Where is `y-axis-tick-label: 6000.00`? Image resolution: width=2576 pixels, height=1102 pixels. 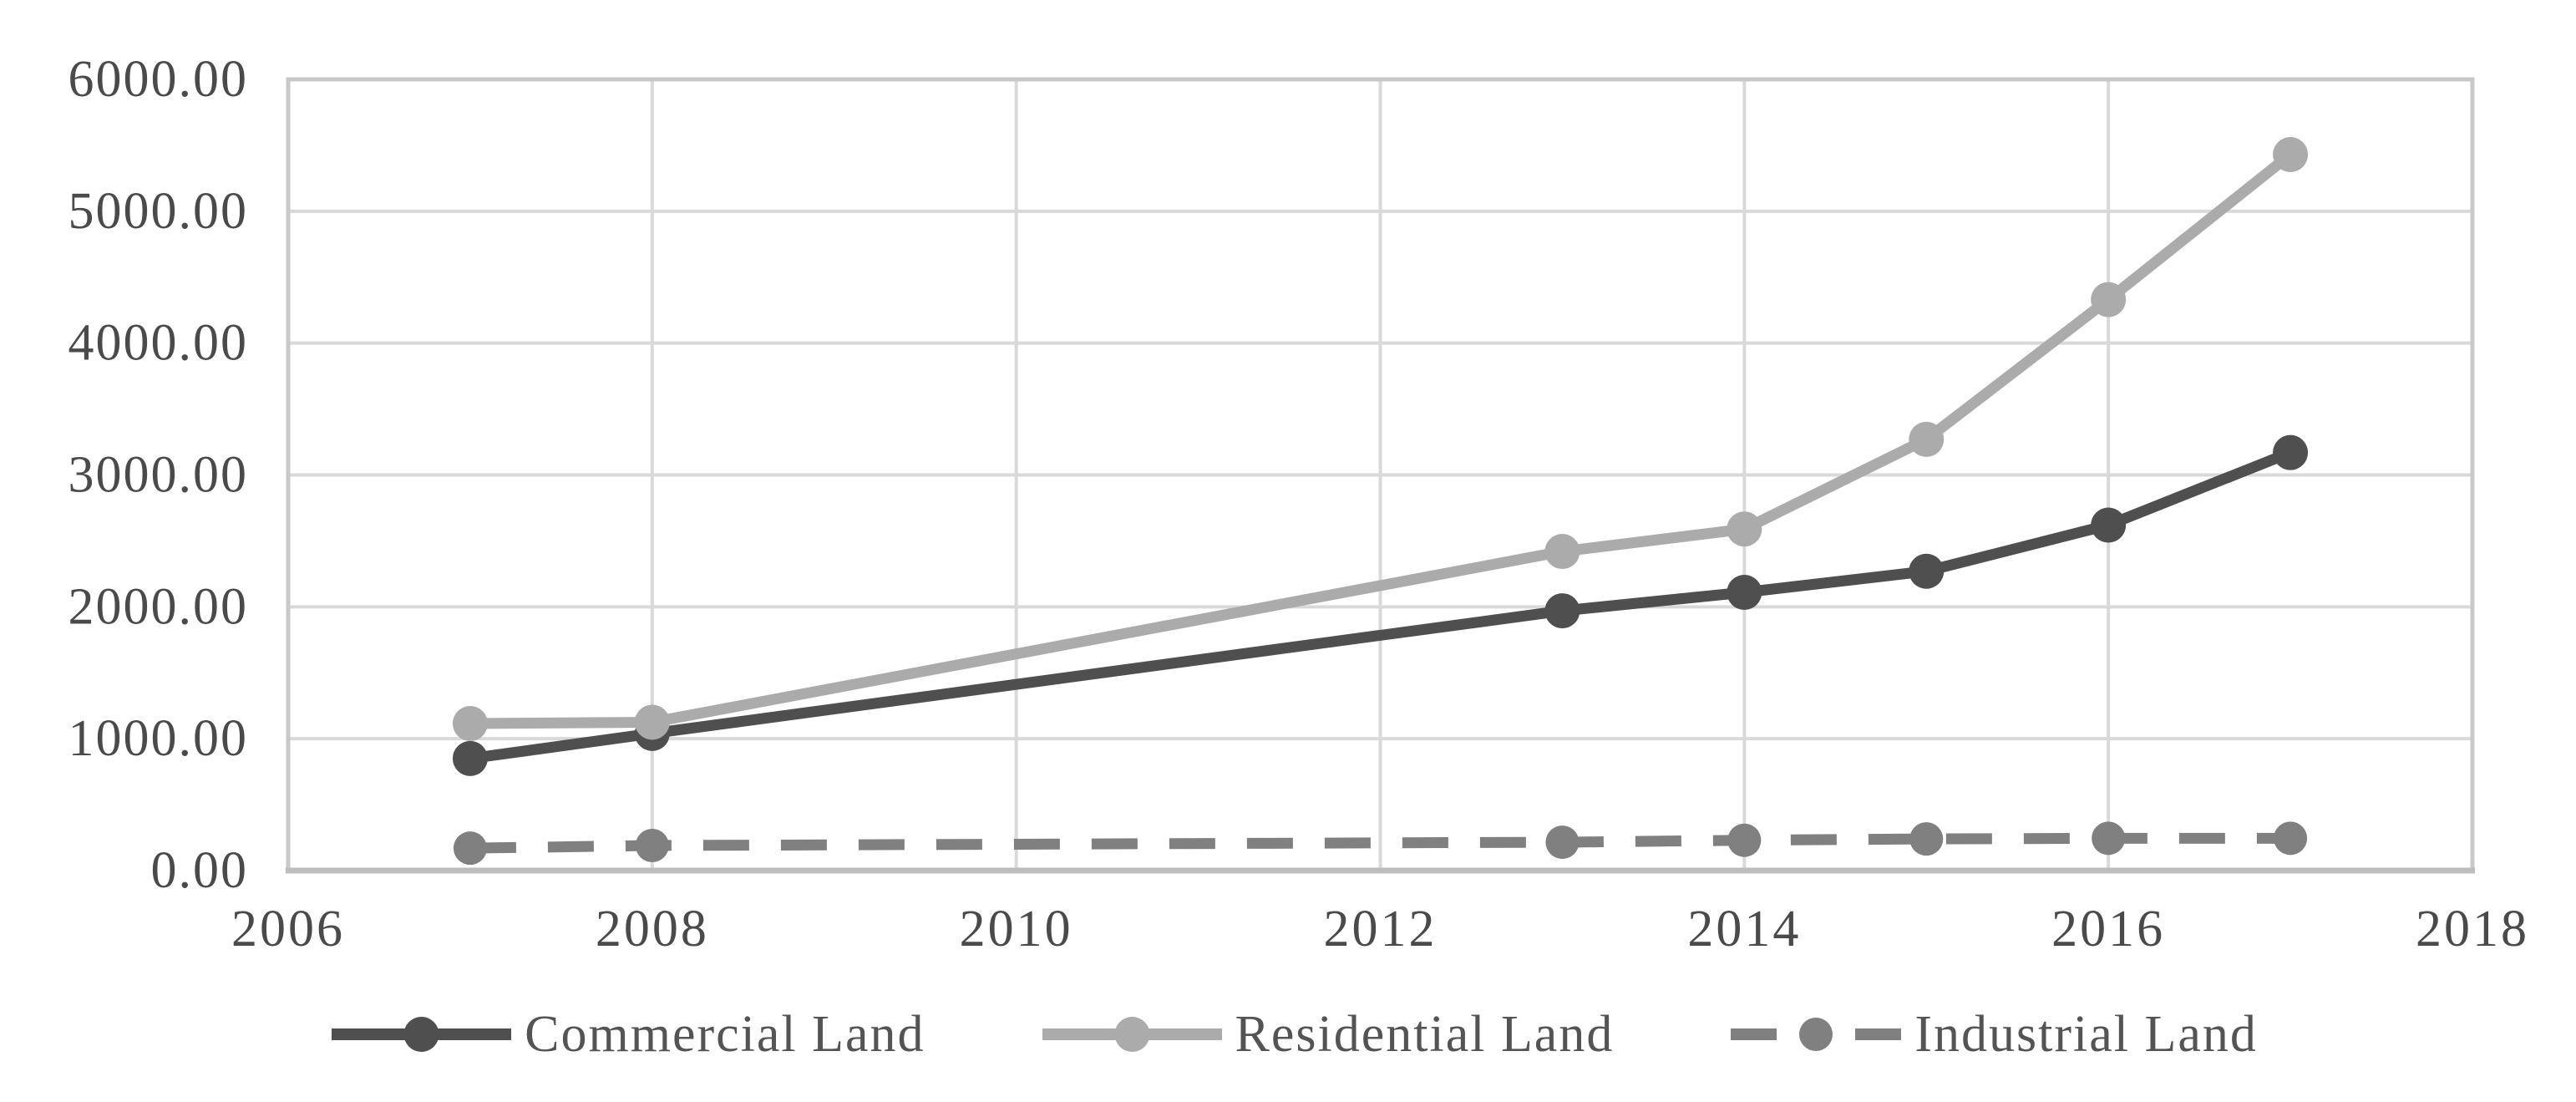 y-axis-tick-label: 6000.00 is located at coordinates (158, 80).